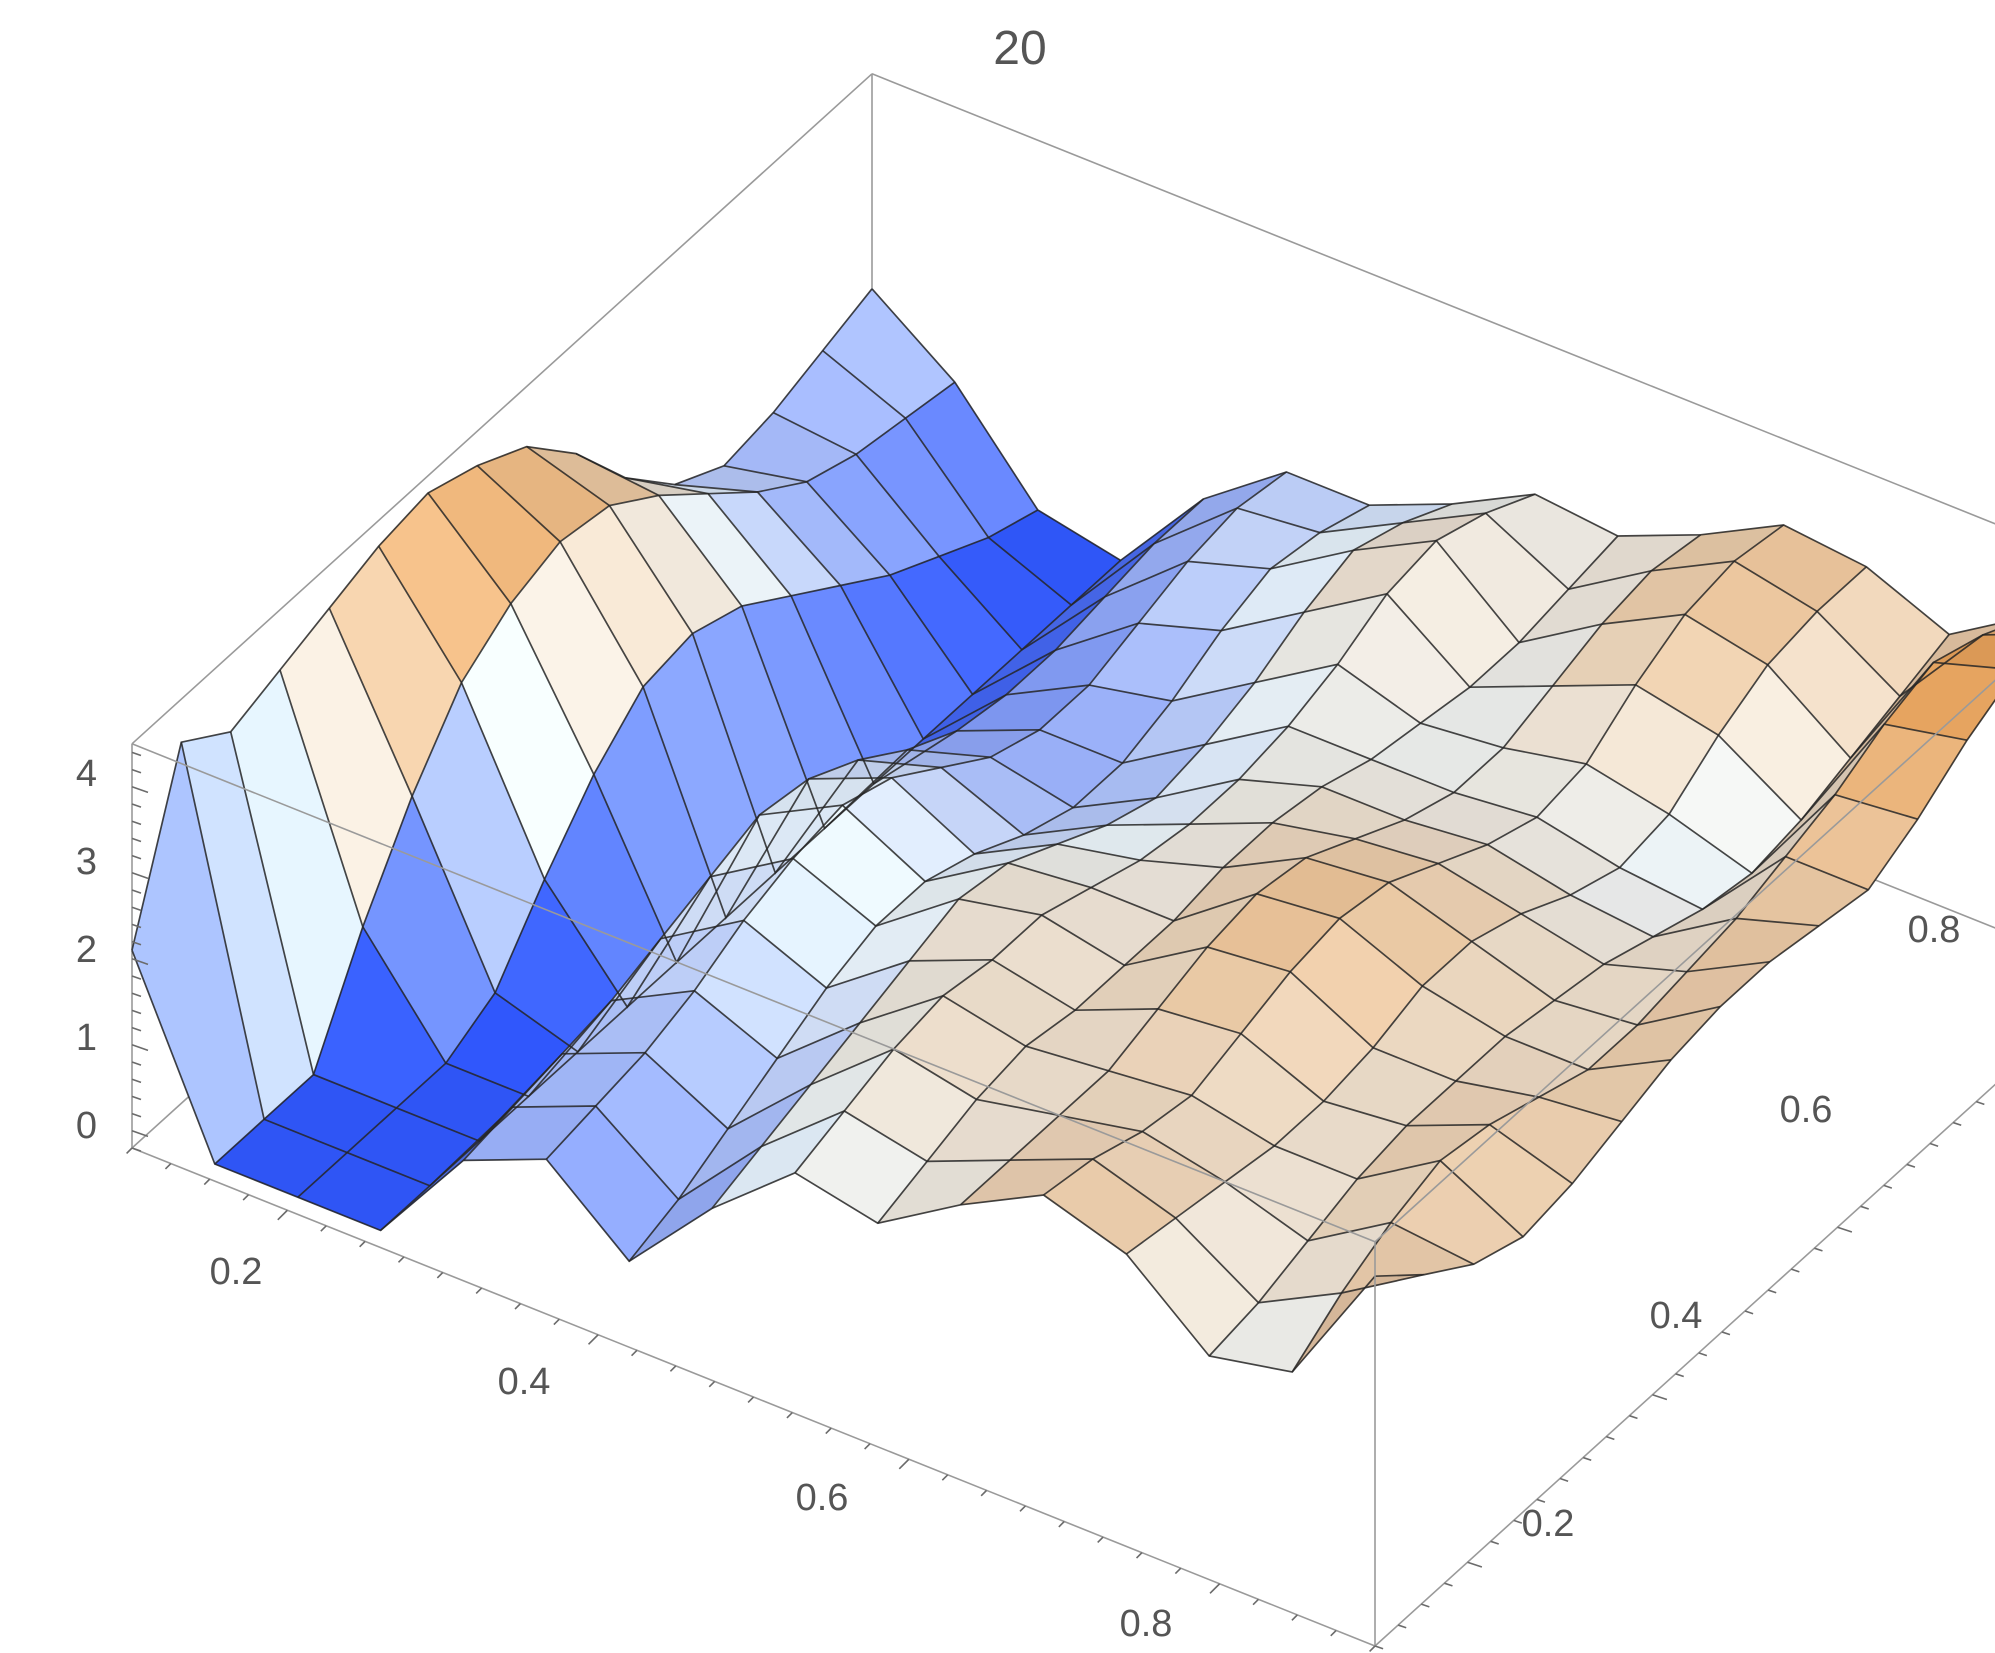 This screenshot has height=1653, width=1995. I want to click on y-tick-label-1: 0.4, so click(1676, 1316).